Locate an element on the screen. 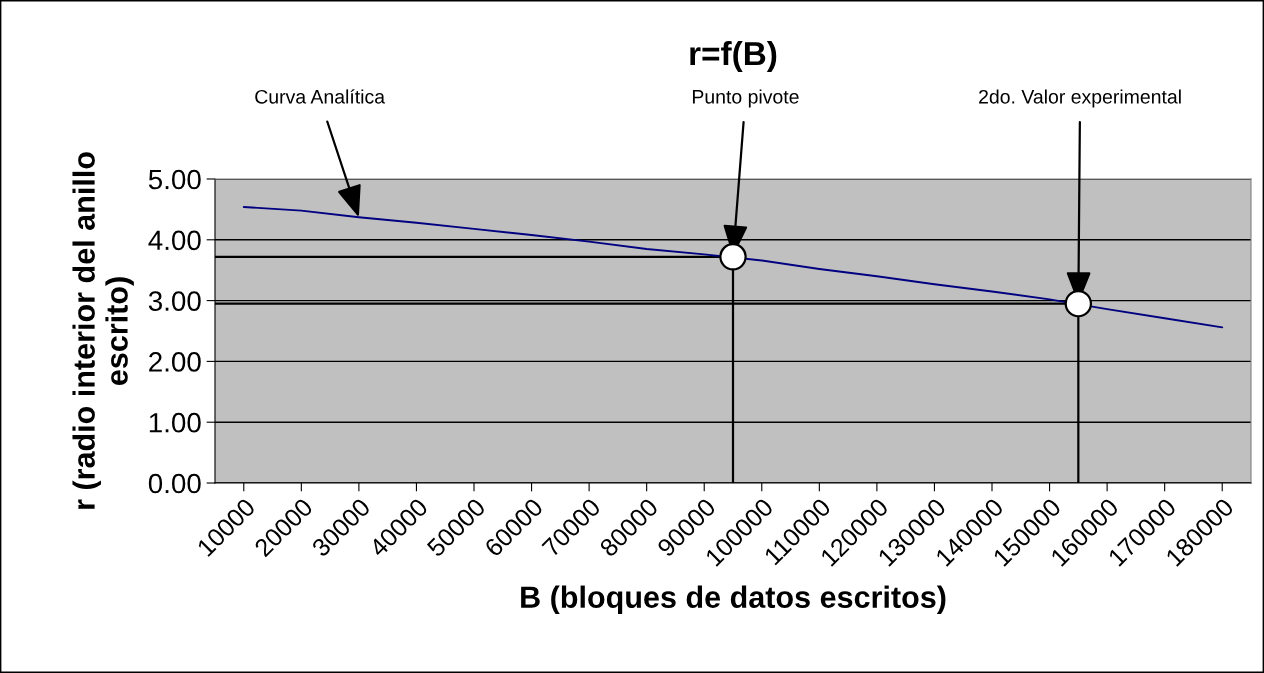 Image resolution: width=1264 pixels, height=673 pixels. annotation: Curva Analítica is located at coordinates (320, 96).